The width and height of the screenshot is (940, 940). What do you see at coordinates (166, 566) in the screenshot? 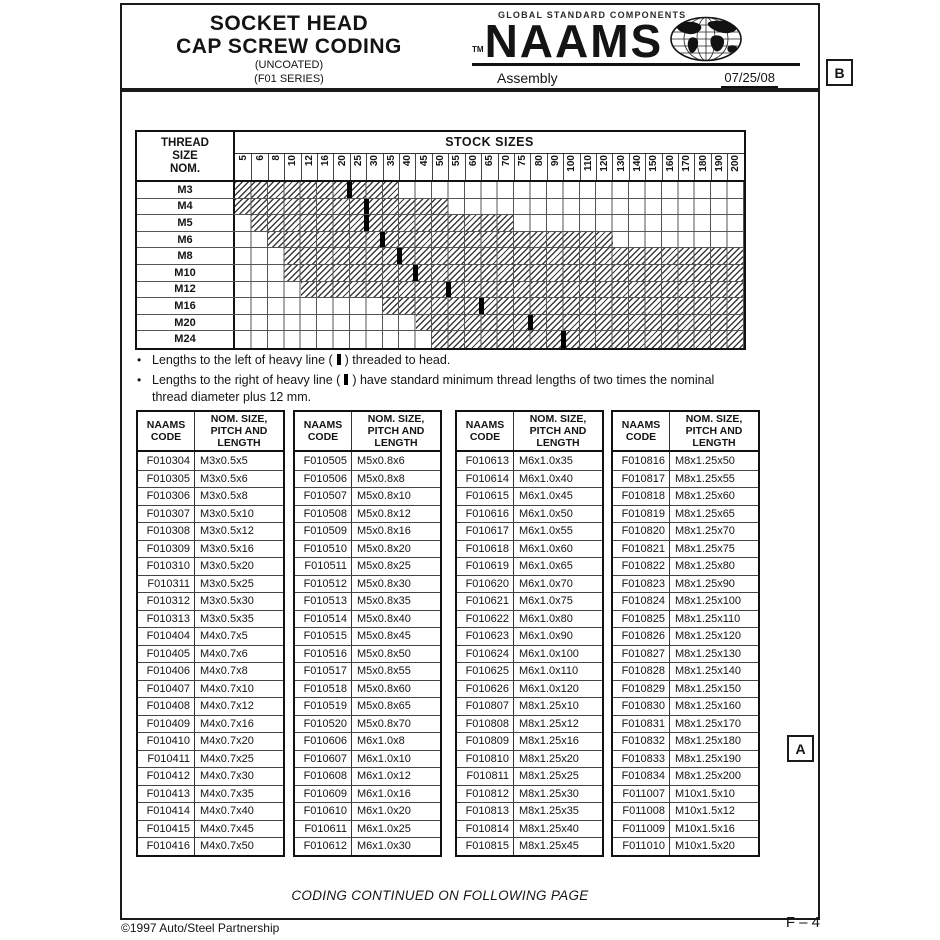
I see `code-cell: F010310` at bounding box center [166, 566].